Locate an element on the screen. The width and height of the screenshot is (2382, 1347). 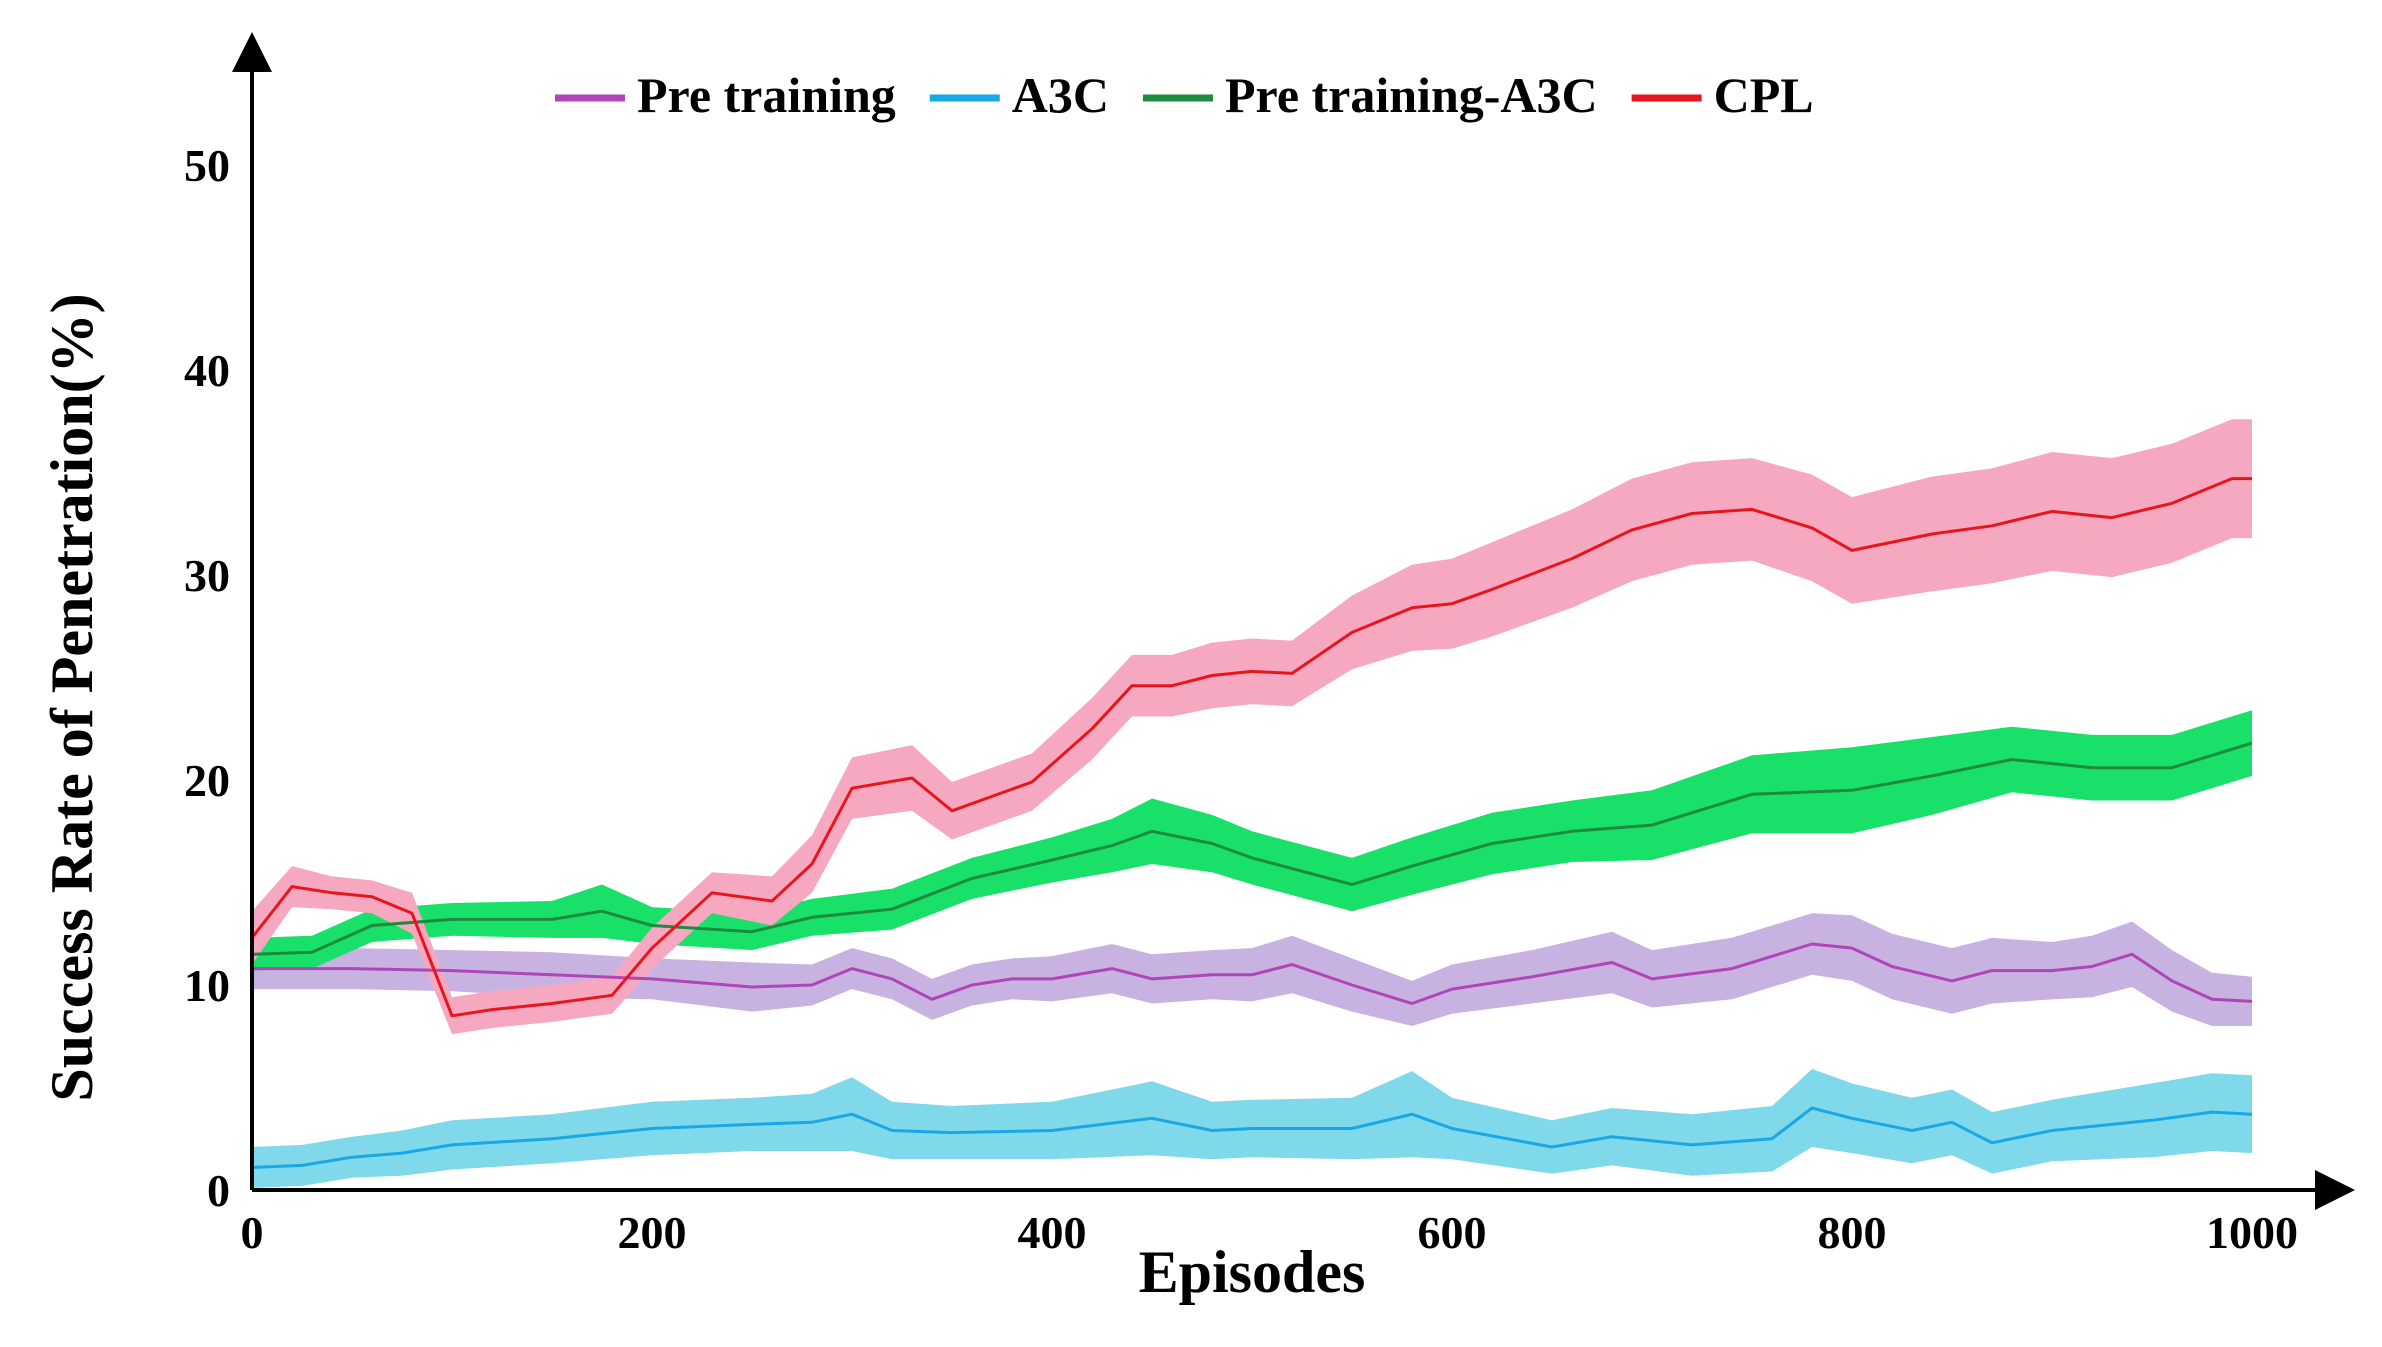
y-axis-title: Success Rate of Penetration(%) is located at coordinates (72, 697).